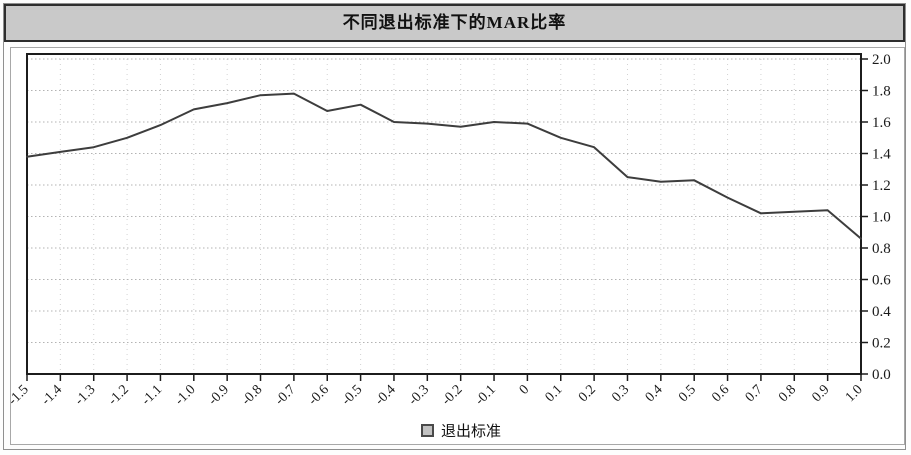 This screenshot has width=911, height=455. What do you see at coordinates (654, 393) in the screenshot?
I see `x-tick-label: 0.4` at bounding box center [654, 393].